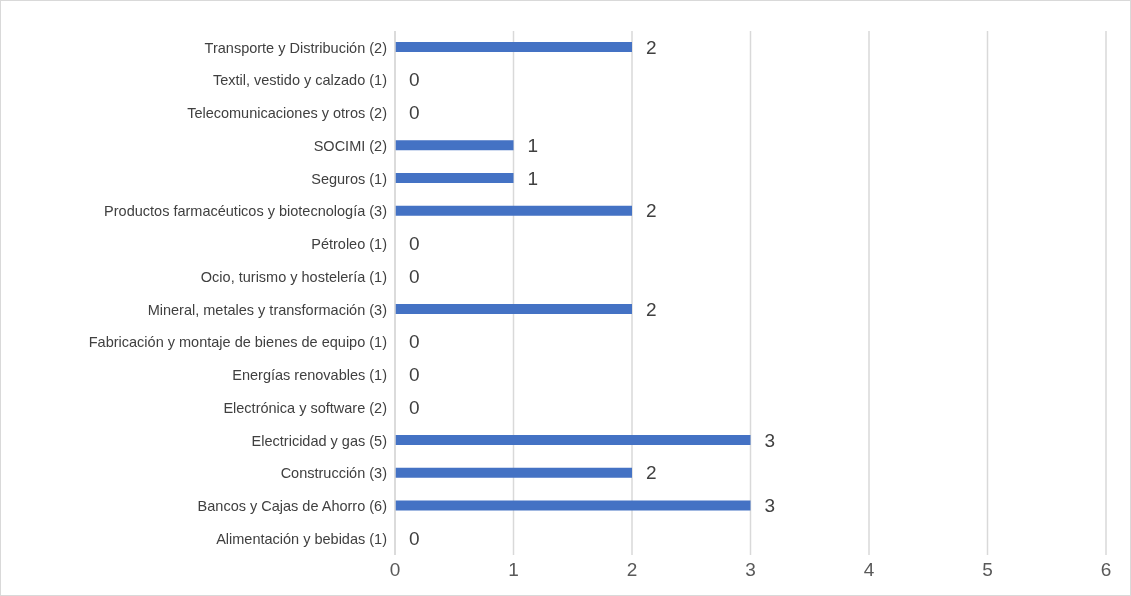  Describe the element at coordinates (350, 145) in the screenshot. I see `y-tick-label: SOCIMI (2)` at that location.